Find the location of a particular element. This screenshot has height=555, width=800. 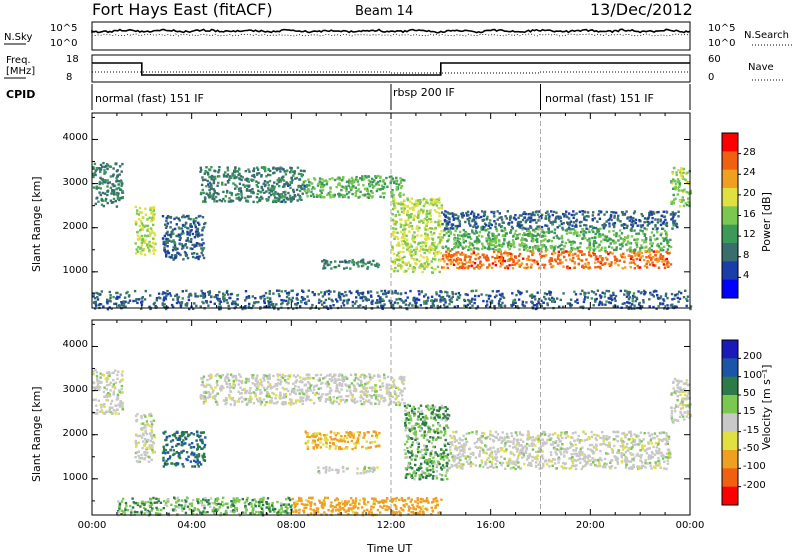

freq-frame is located at coordinates (391, 68).